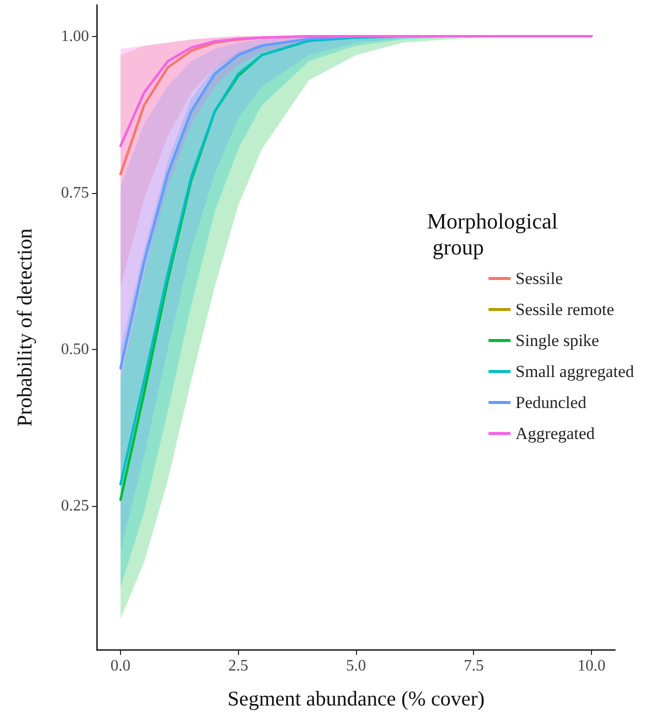 The image size is (649, 716). What do you see at coordinates (539, 278) in the screenshot?
I see `legend-label: Sessile` at bounding box center [539, 278].